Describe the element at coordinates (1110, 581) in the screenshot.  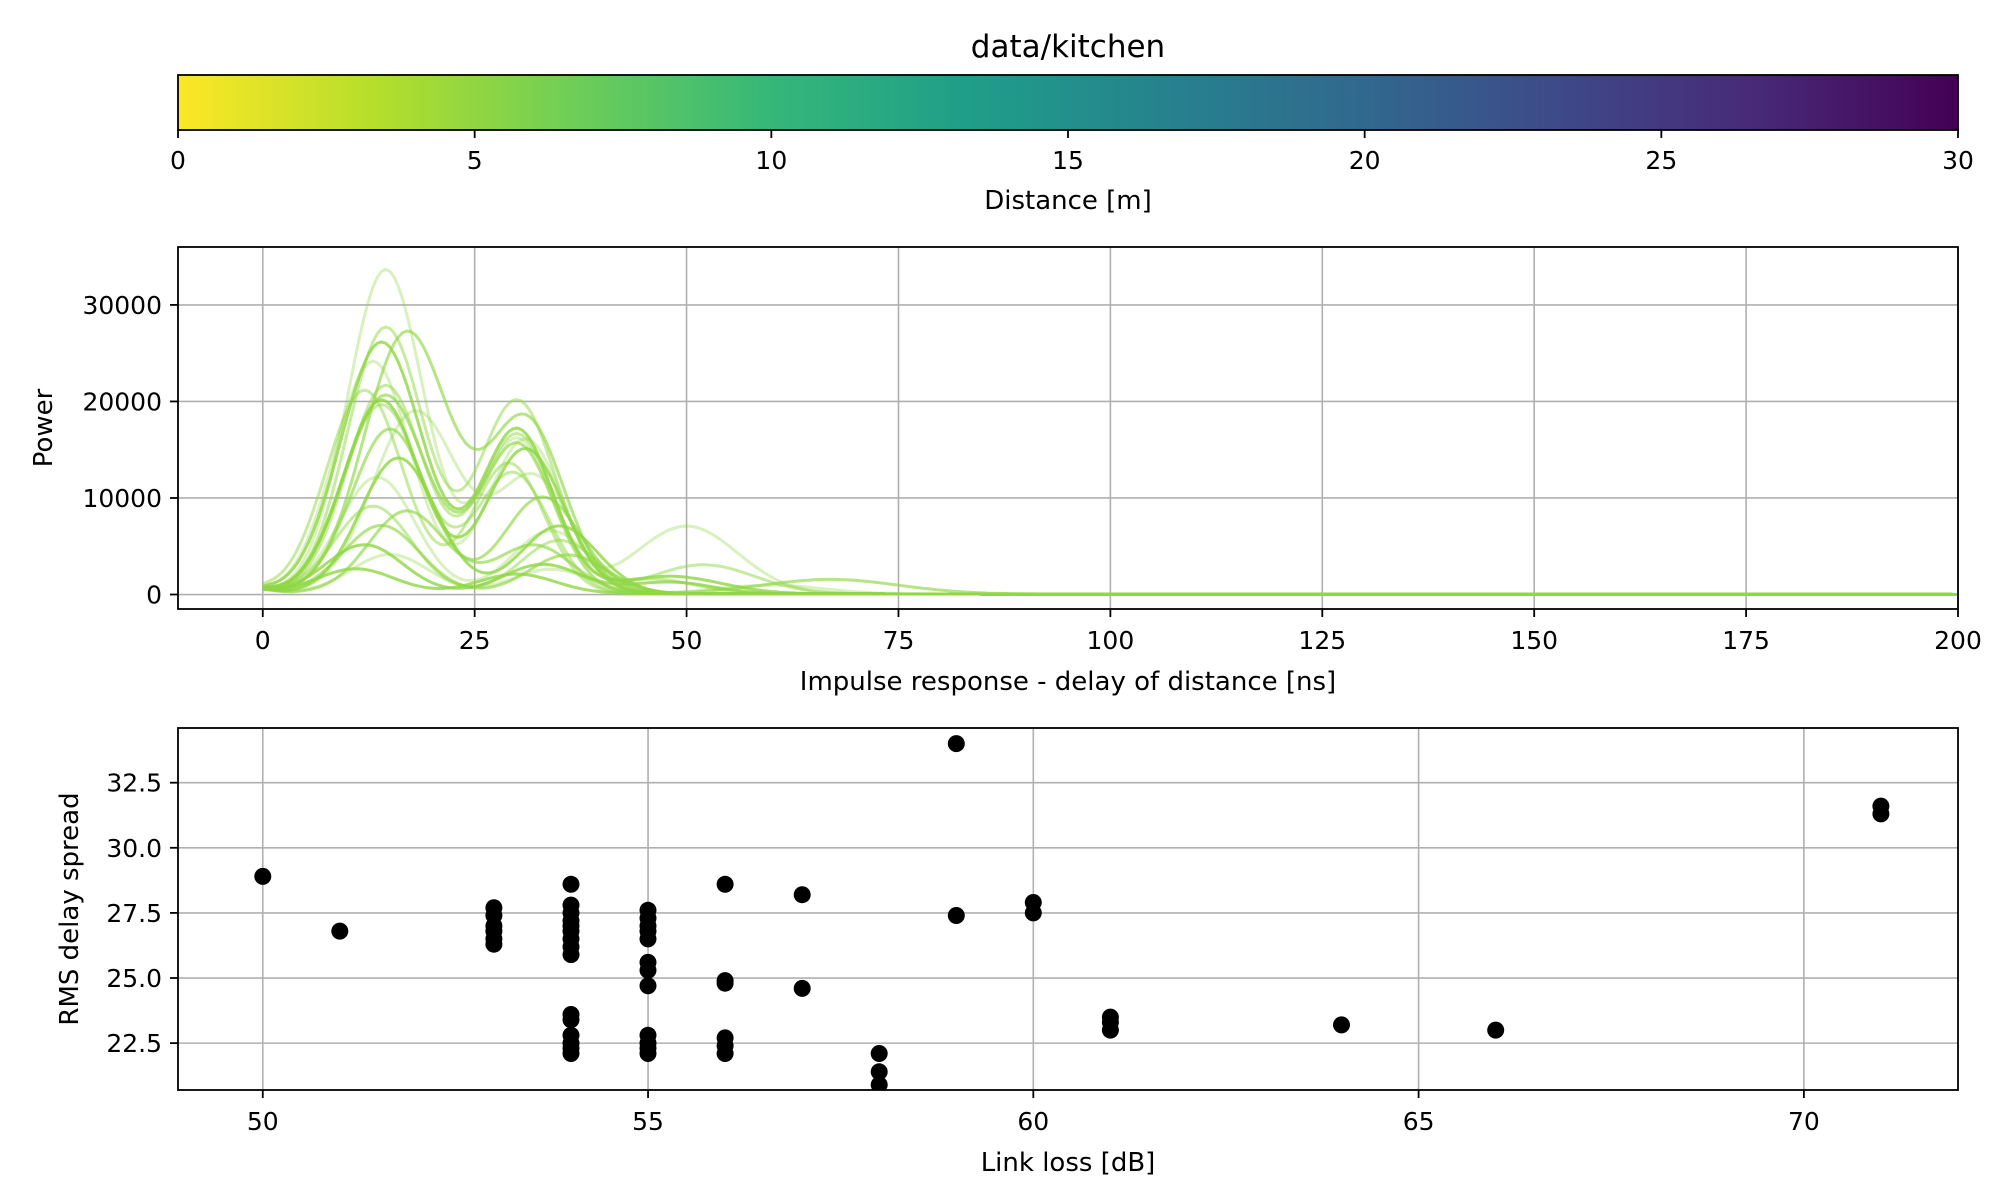
I see `impulse-series-line` at that location.